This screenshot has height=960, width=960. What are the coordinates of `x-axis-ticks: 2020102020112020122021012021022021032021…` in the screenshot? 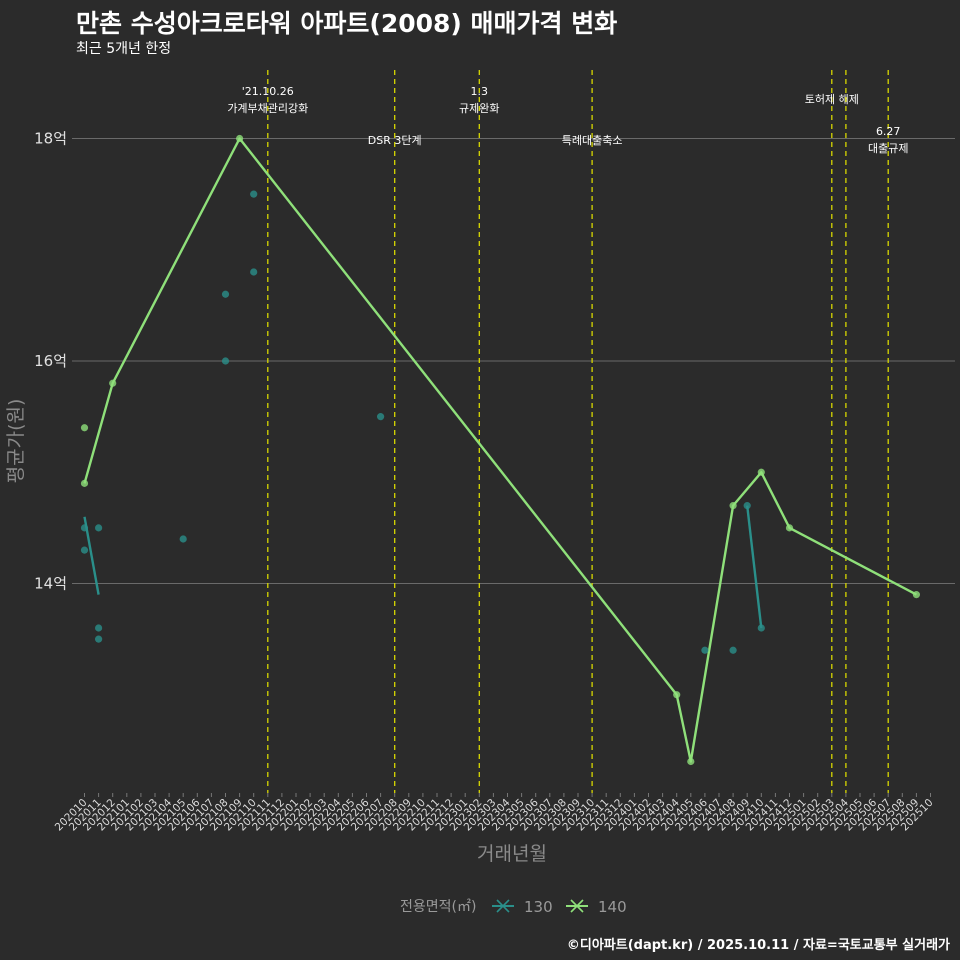 It's located at (494, 813).